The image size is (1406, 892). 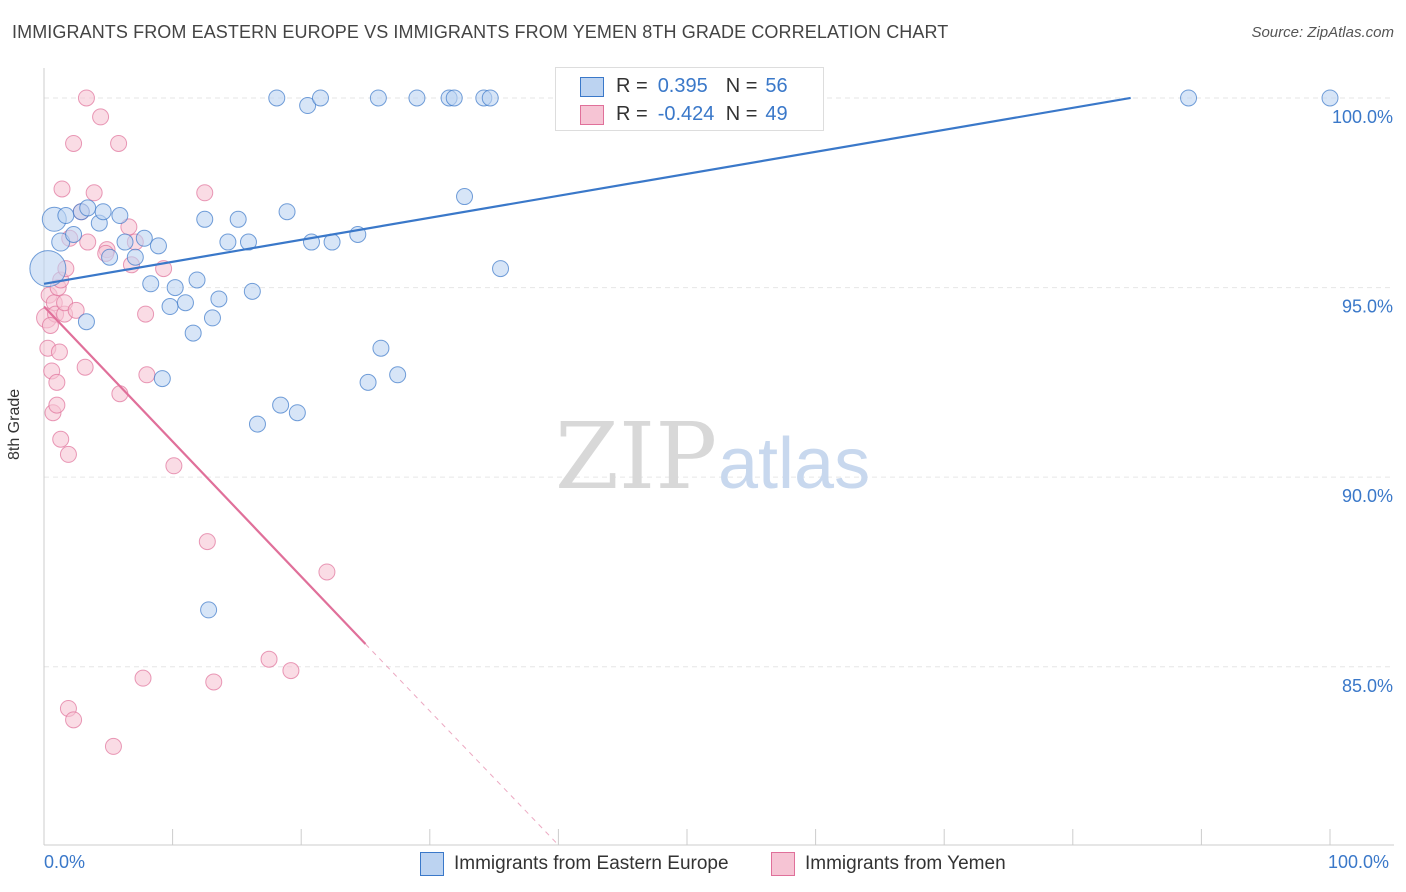 What do you see at coordinates (1362, 401) in the screenshot?
I see `y-tick-labels: 85.0% 90.0% 95.0% 100.0%` at bounding box center [1362, 401].